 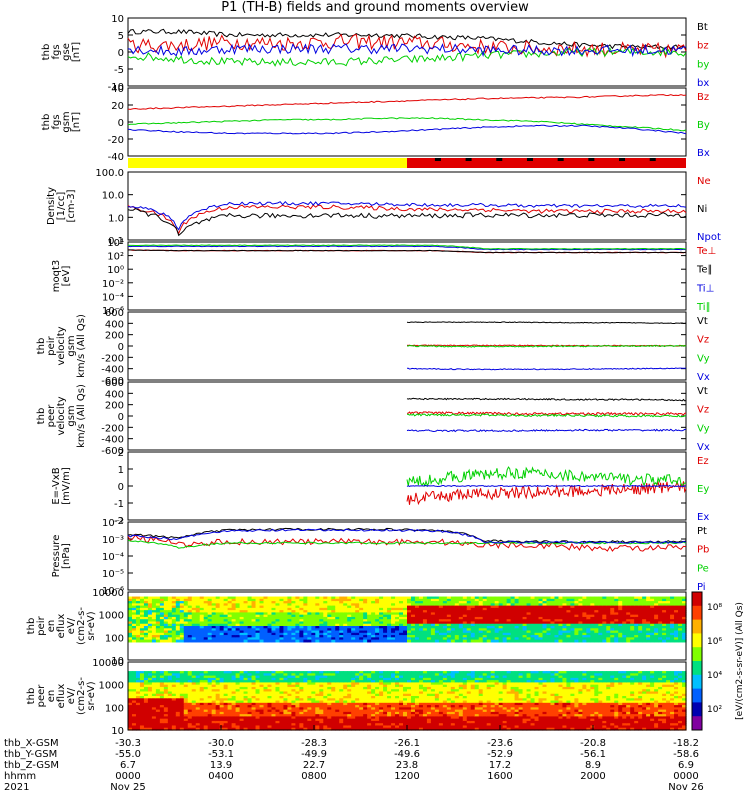 I want to click on mode-mark, so click(x=529, y=159).